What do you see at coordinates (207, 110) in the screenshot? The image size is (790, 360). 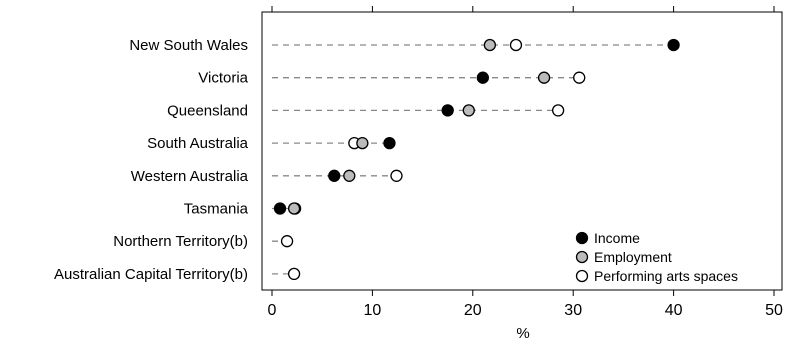 I see `category-label: Queensland` at bounding box center [207, 110].